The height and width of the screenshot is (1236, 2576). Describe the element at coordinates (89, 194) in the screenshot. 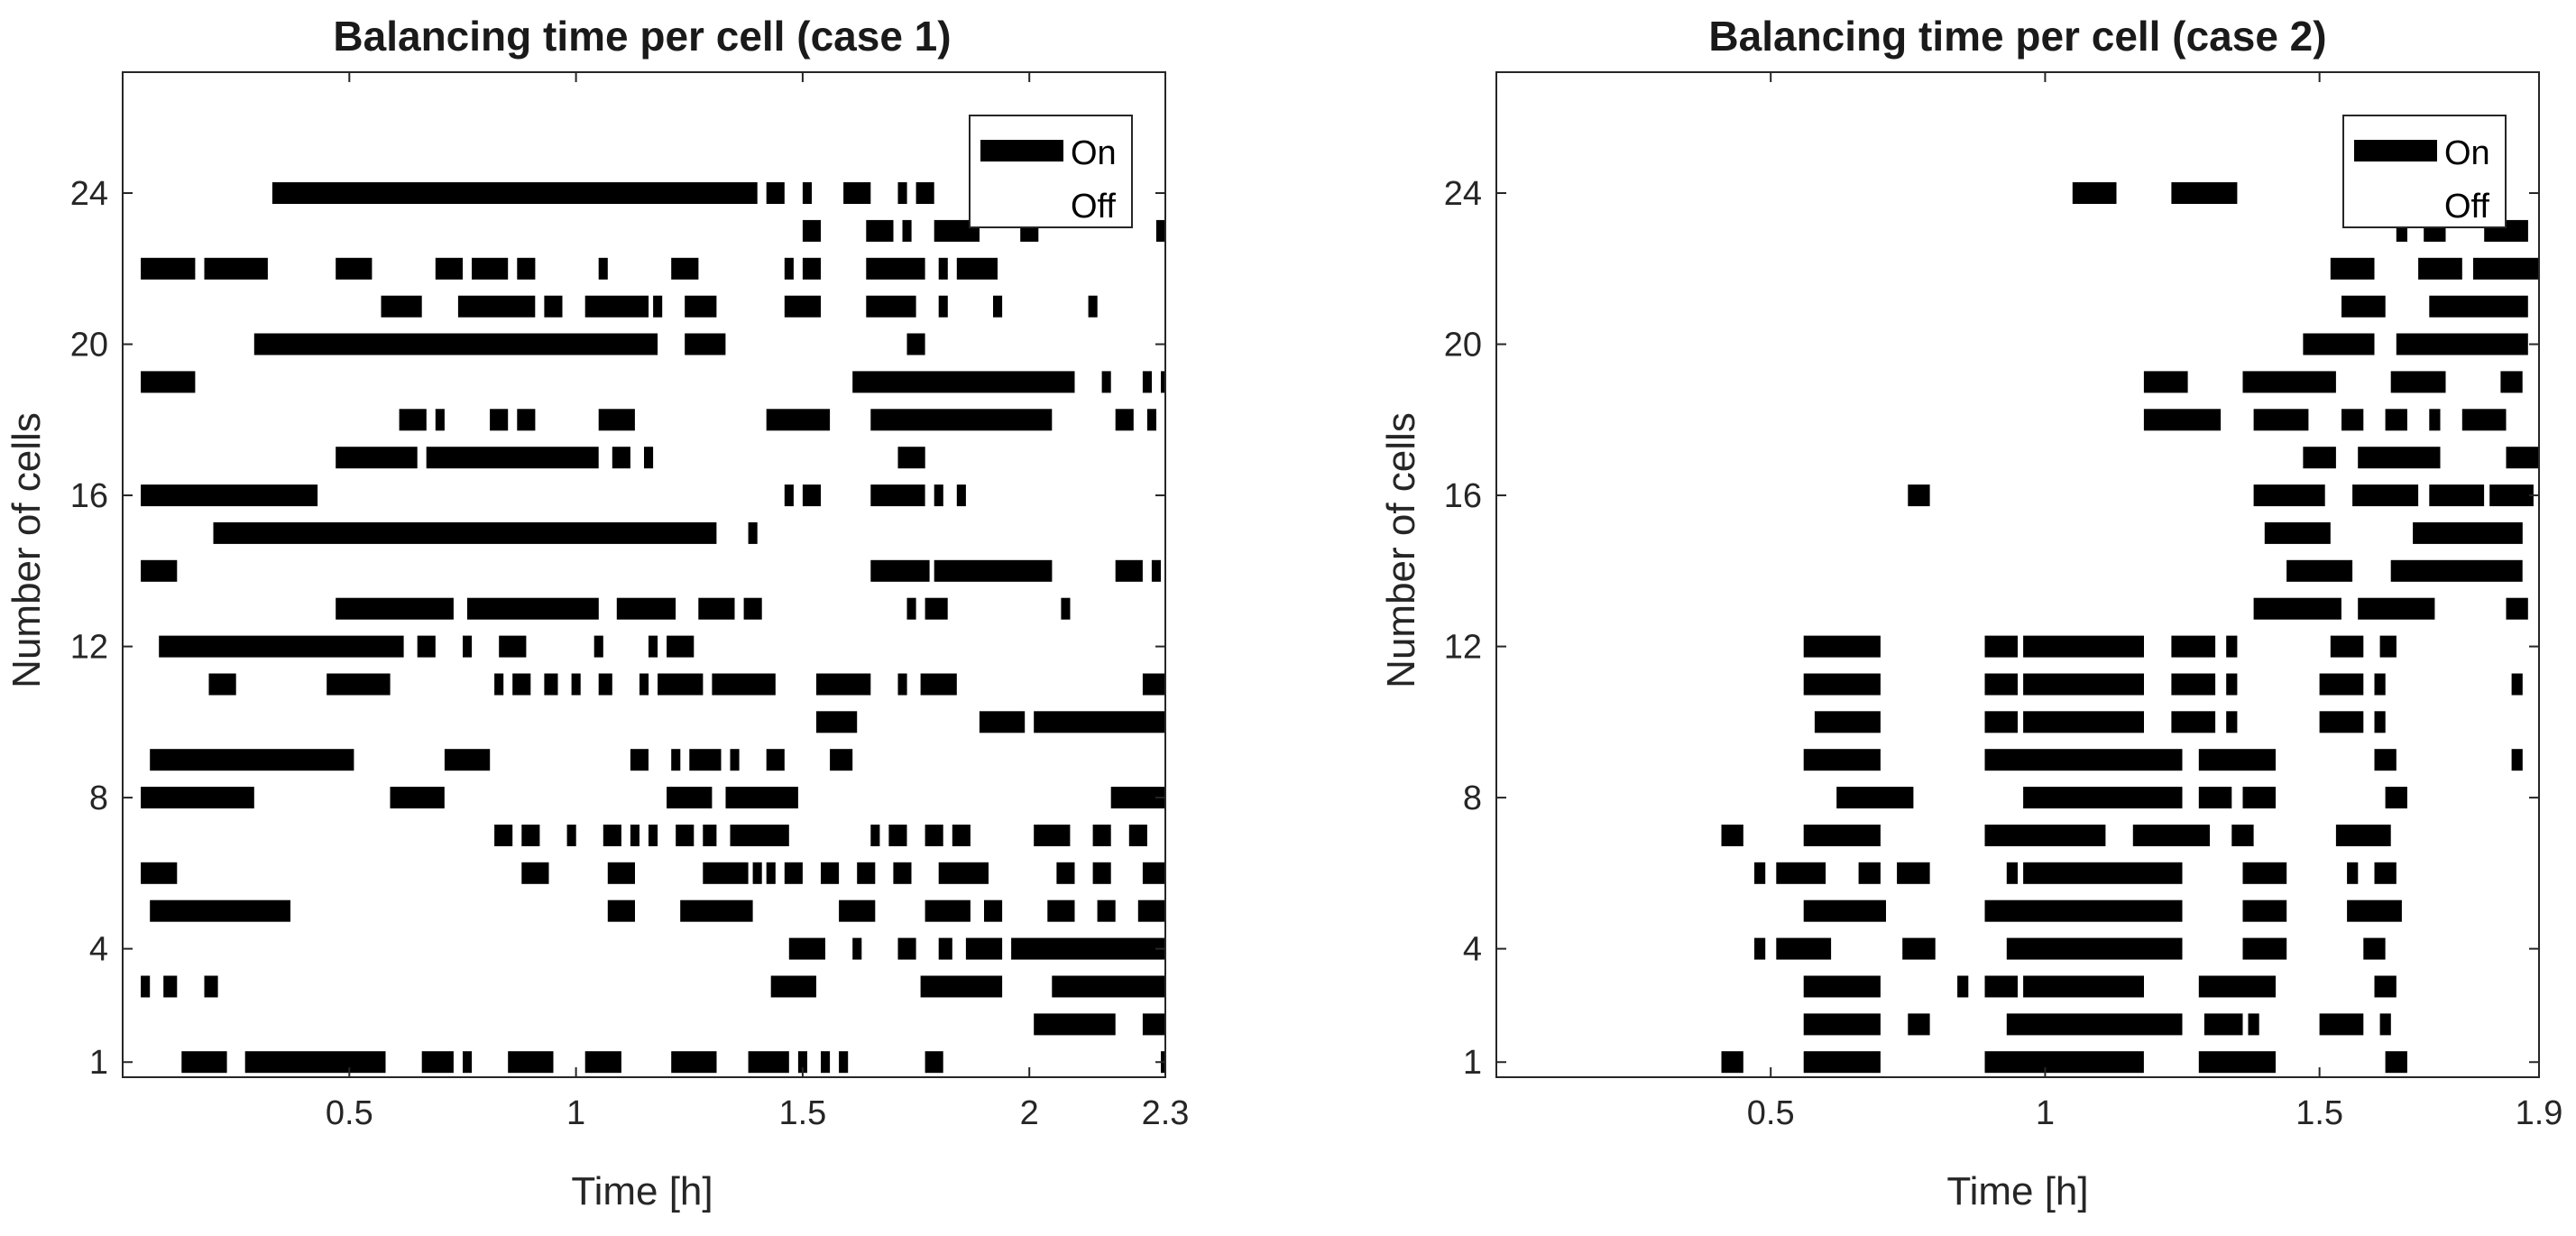

I see `y-tick-label: 24` at that location.